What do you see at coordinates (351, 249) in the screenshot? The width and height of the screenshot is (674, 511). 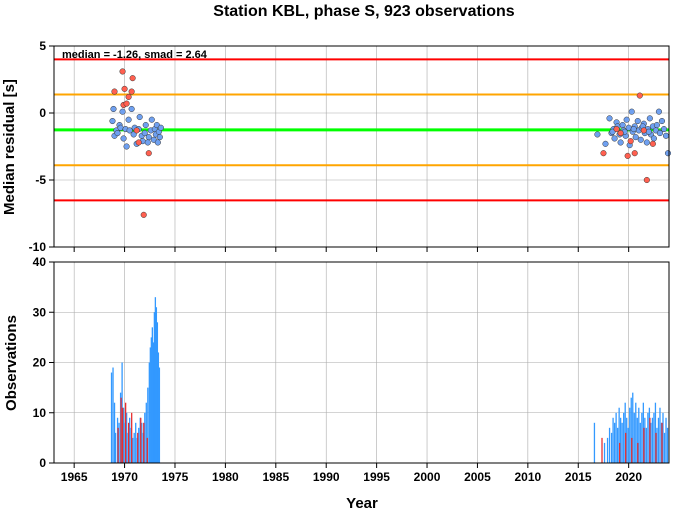 I see `residual-x-ticks` at bounding box center [351, 249].